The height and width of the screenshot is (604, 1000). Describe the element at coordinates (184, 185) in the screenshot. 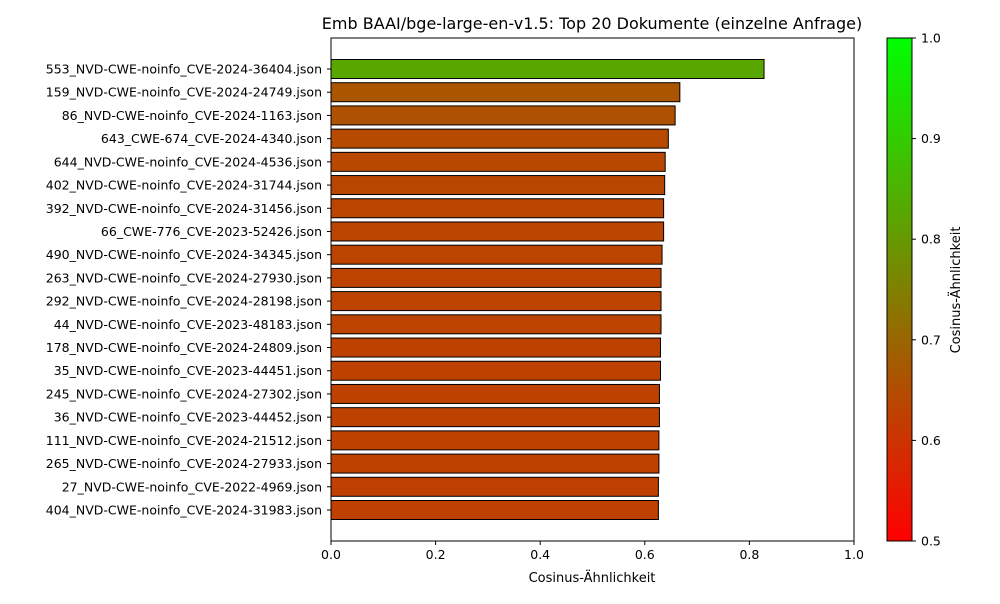

I see `y-tick-label: 402_NVD-CWE-noinfo_CVE-2024-31744.json` at that location.